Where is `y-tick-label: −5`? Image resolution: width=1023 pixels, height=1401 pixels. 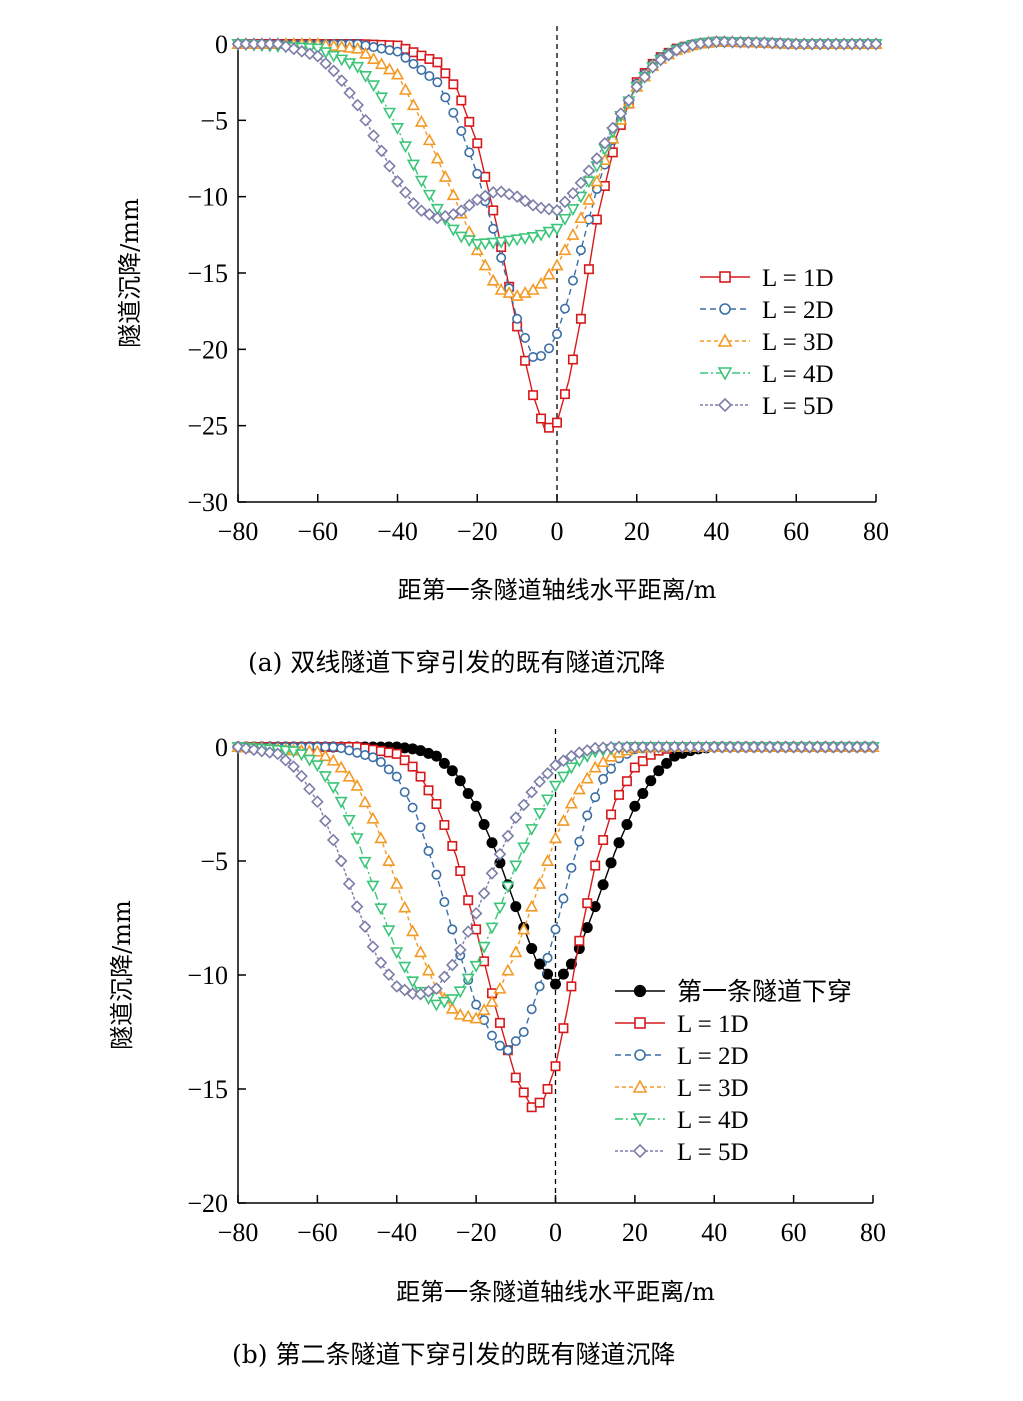 y-tick-label: −5 is located at coordinates (214, 861).